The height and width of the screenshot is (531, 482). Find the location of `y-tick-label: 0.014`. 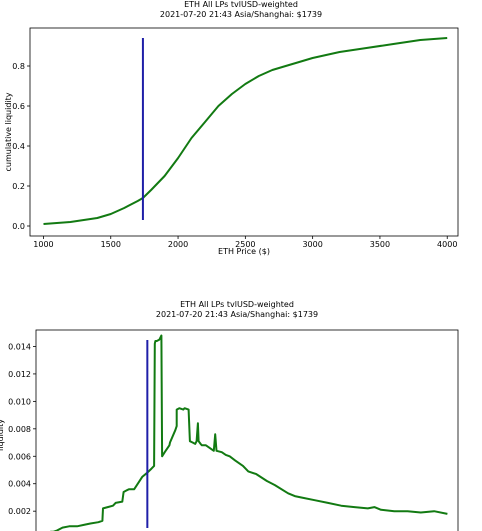

y-tick-label: 0.014 is located at coordinates (19, 346).